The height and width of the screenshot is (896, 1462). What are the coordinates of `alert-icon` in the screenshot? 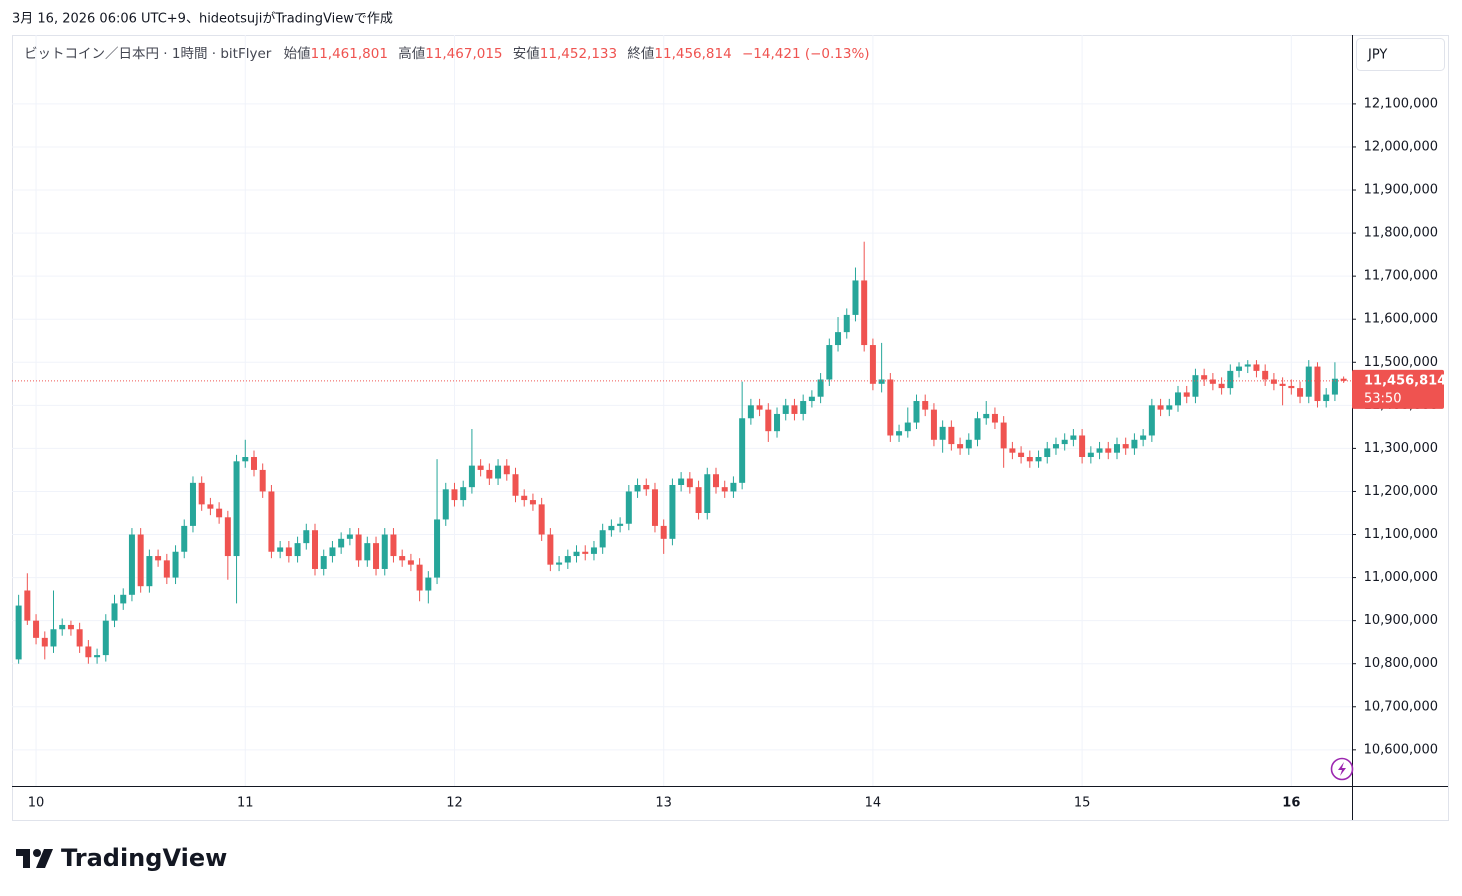 It's located at (1342, 769).